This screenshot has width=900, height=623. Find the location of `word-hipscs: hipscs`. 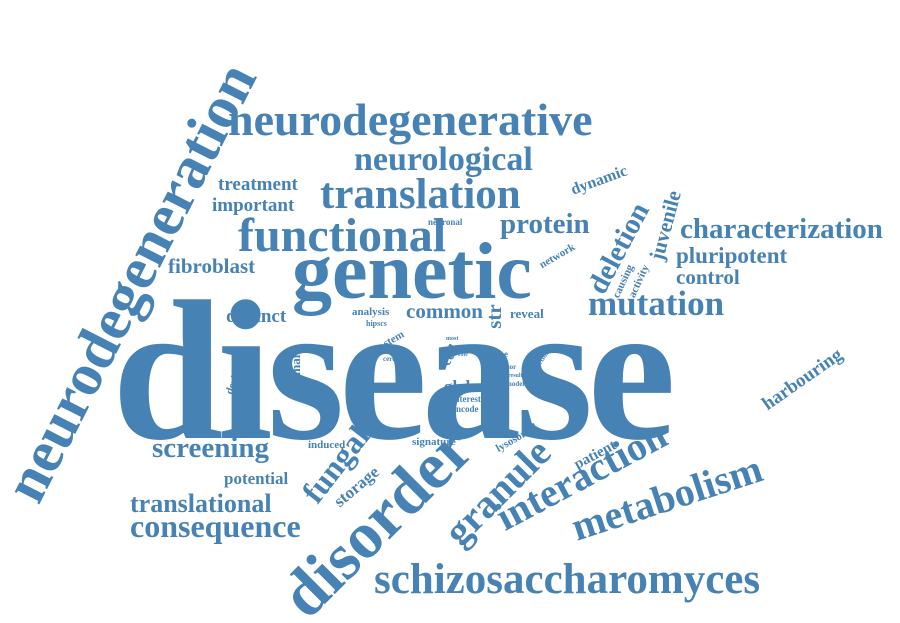

word-hipscs: hipscs is located at coordinates (376, 323).